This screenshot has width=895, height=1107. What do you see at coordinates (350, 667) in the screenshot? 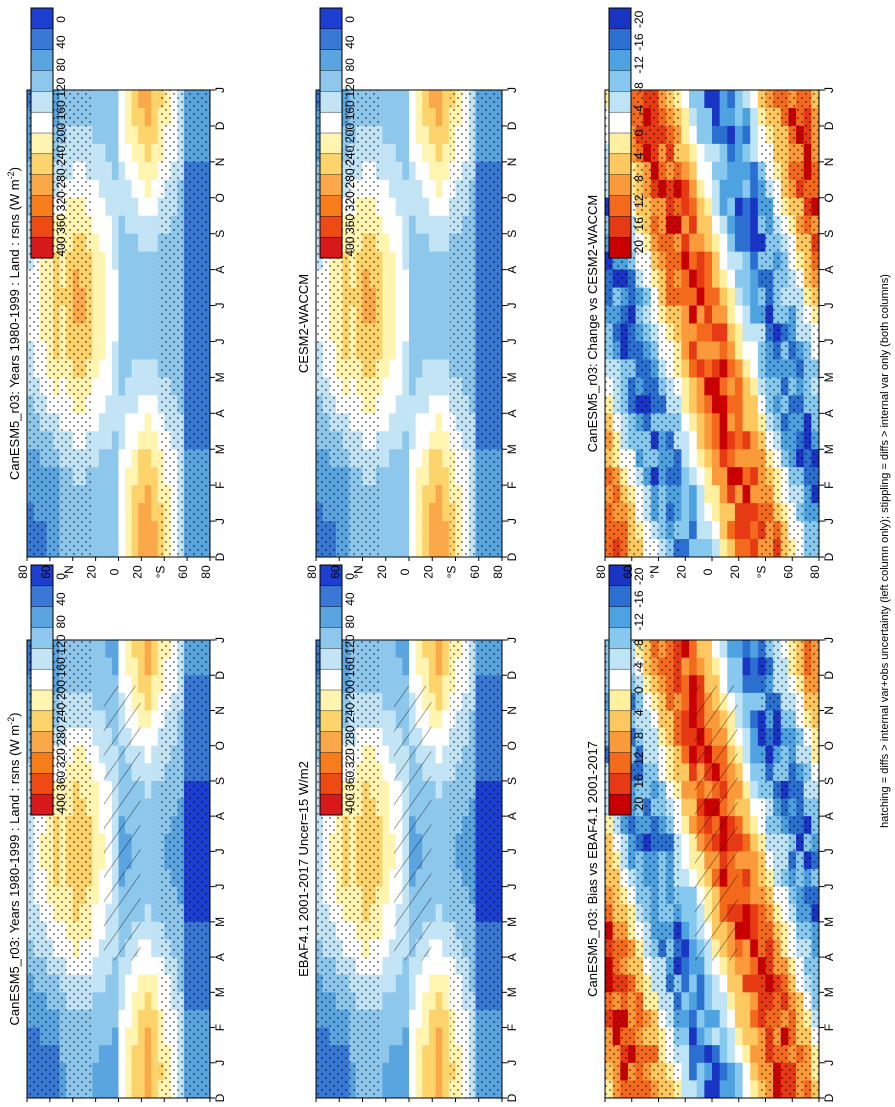
I see `colorbar-label: 160` at bounding box center [350, 667].